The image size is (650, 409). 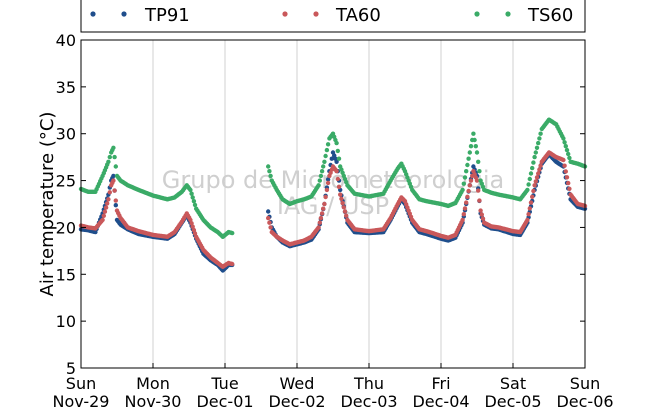 What do you see at coordinates (368, 400) in the screenshot?
I see `x-tick-date: Dec-03` at bounding box center [368, 400].